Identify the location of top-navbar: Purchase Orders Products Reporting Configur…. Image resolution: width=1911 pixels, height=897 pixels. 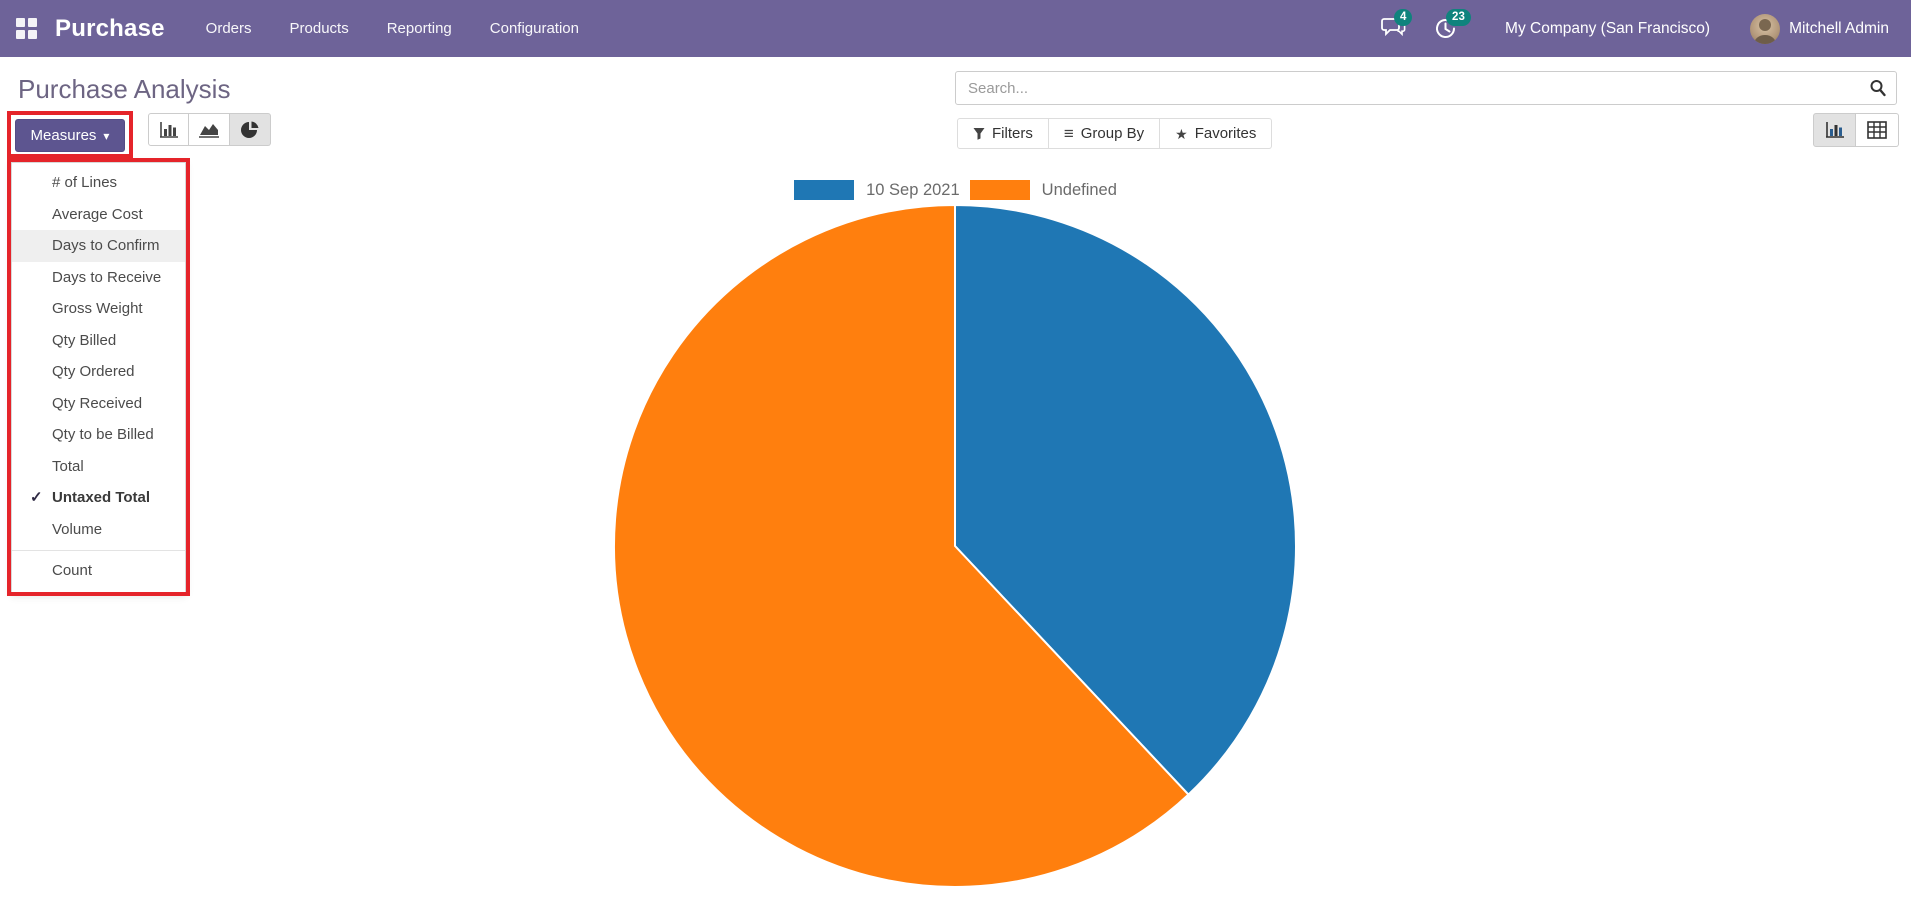
(955, 28).